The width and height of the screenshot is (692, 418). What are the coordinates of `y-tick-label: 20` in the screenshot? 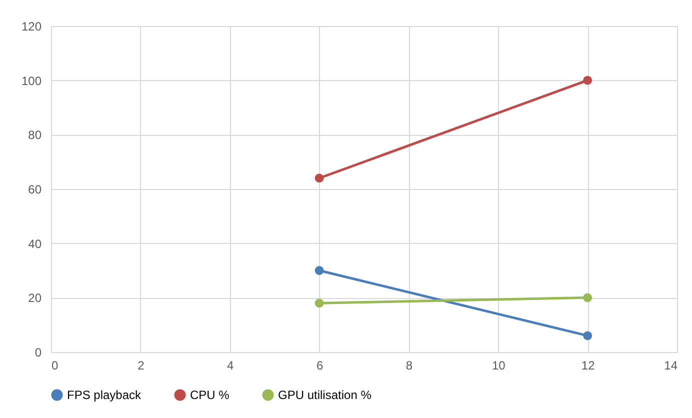 It's located at (35, 298).